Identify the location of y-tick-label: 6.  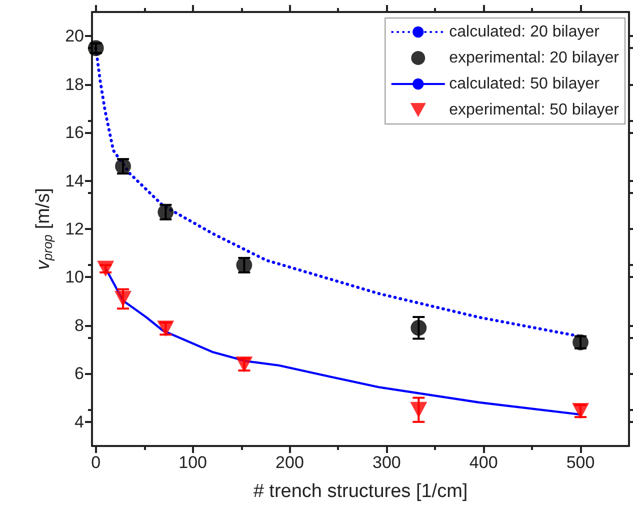
(79, 374).